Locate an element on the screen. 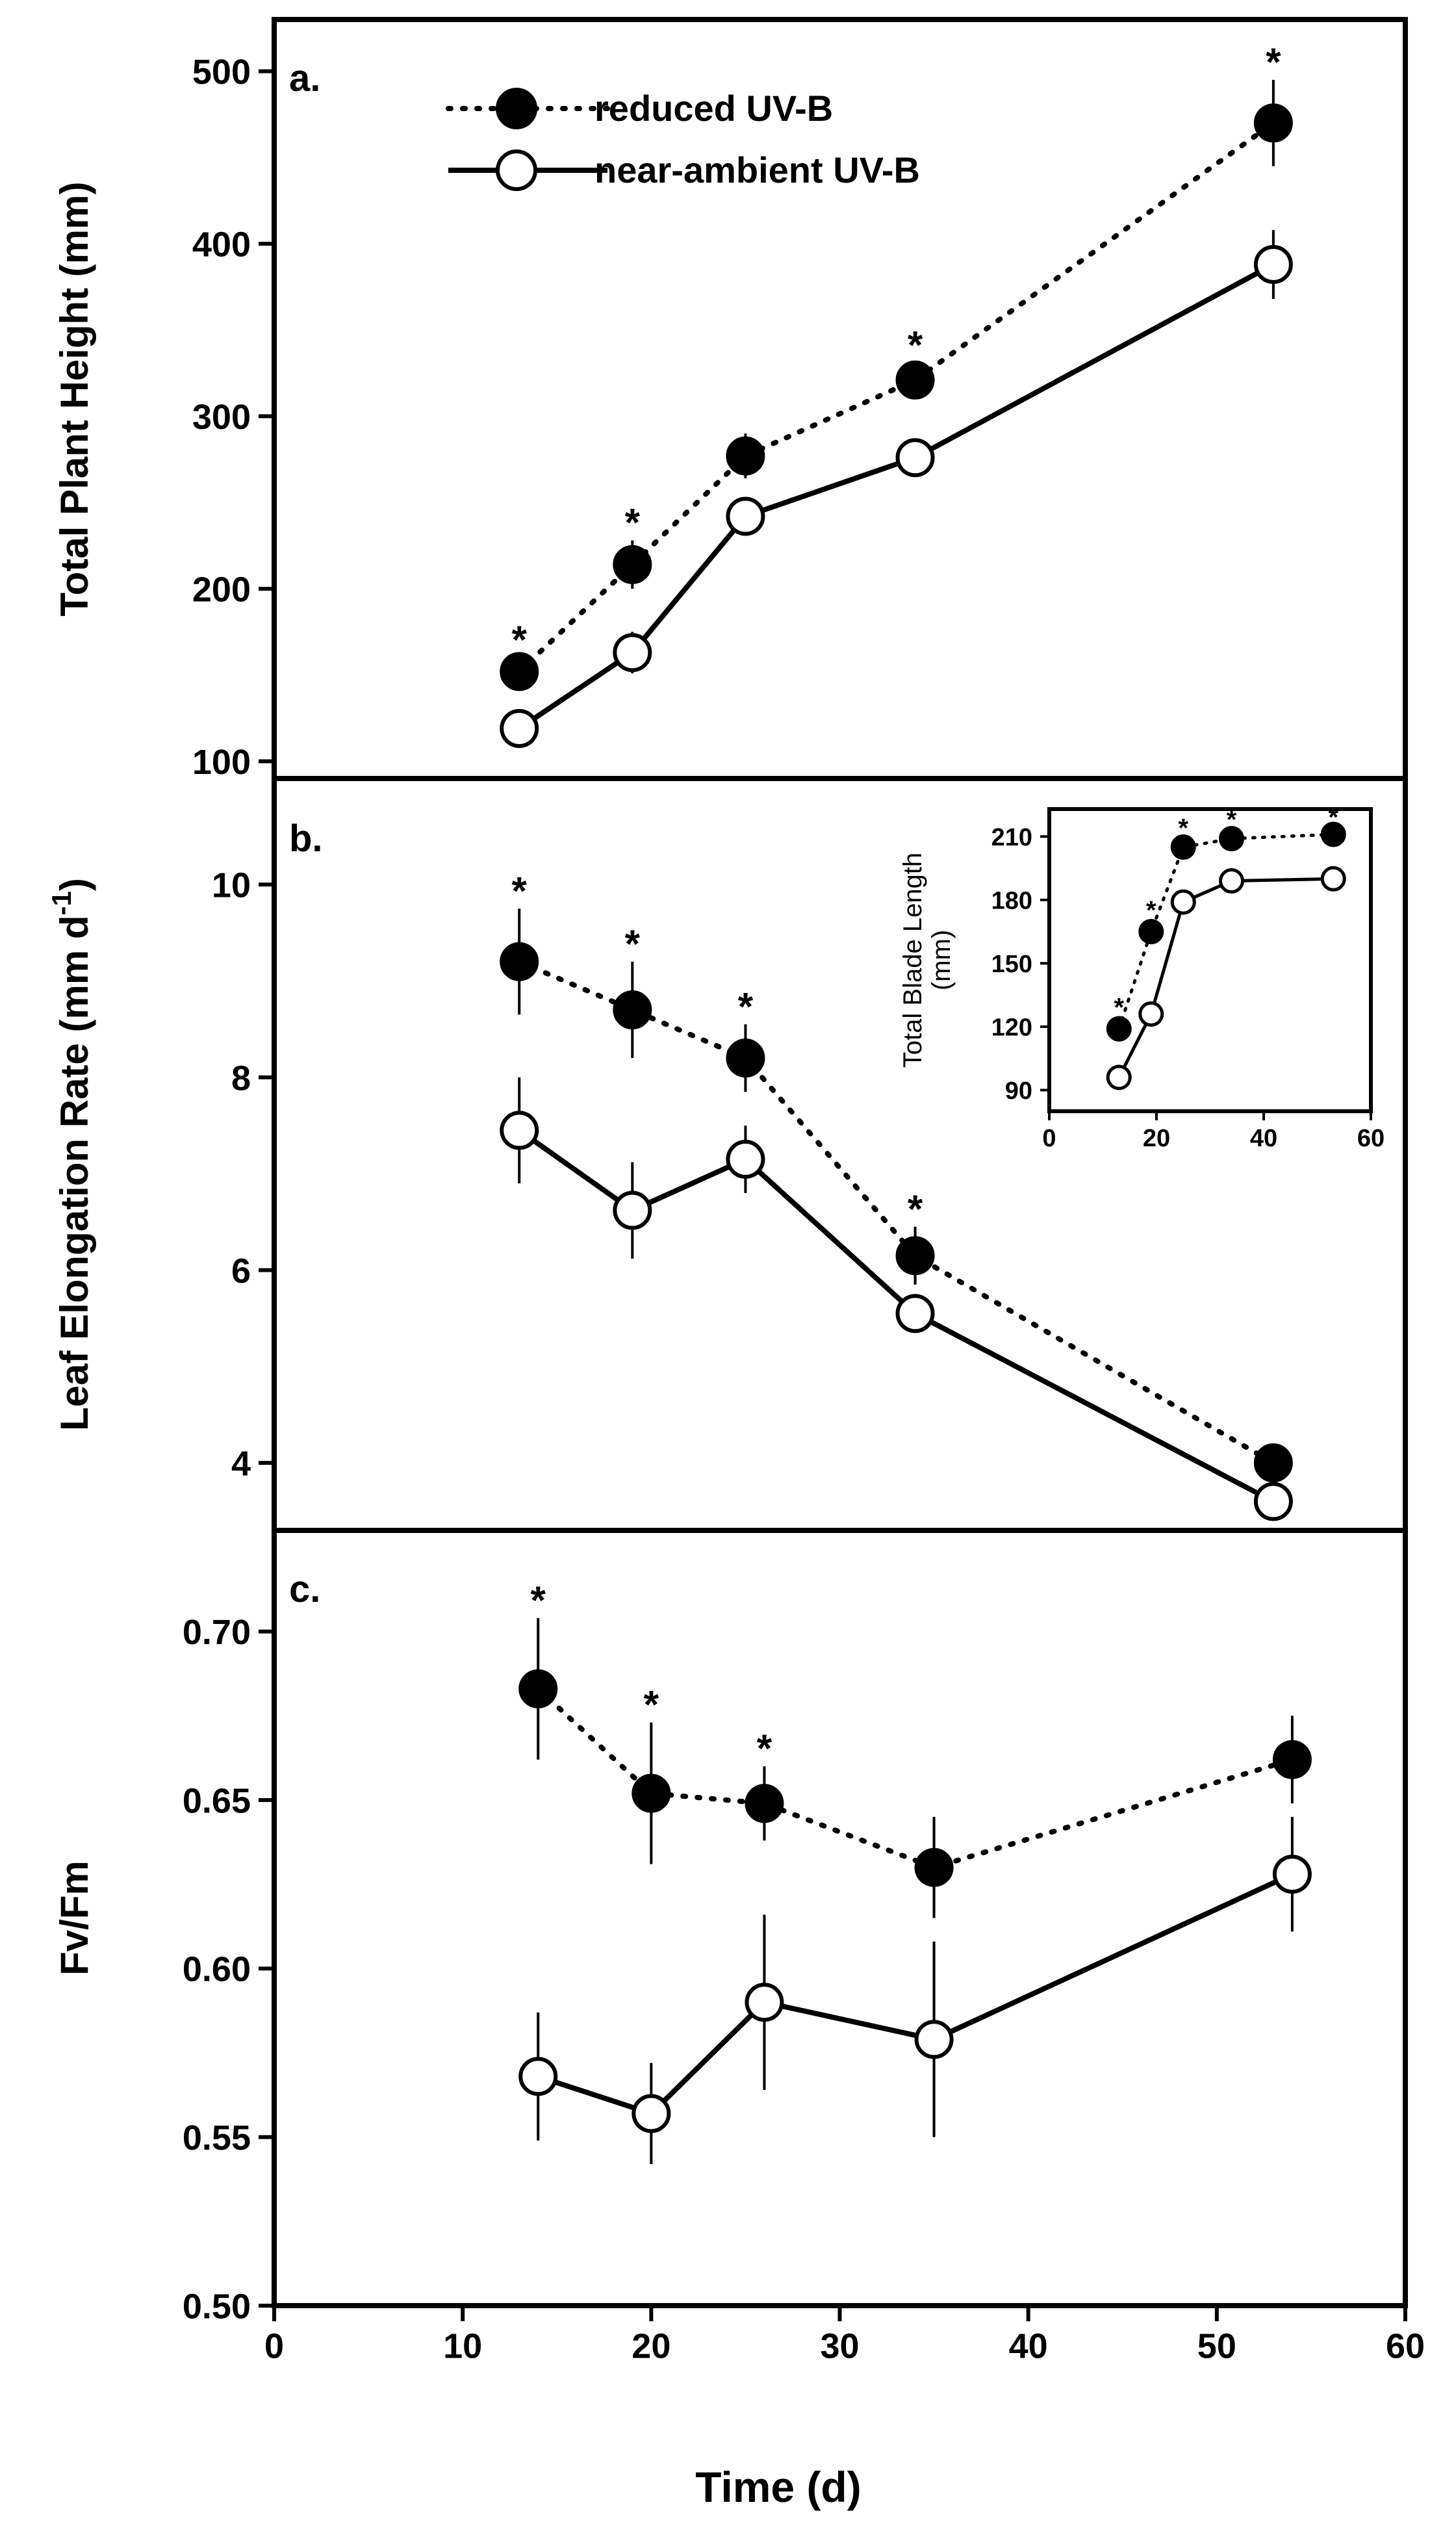 The height and width of the screenshot is (2524, 1456). y-axis-title: Fv/Fm is located at coordinates (75, 1918).